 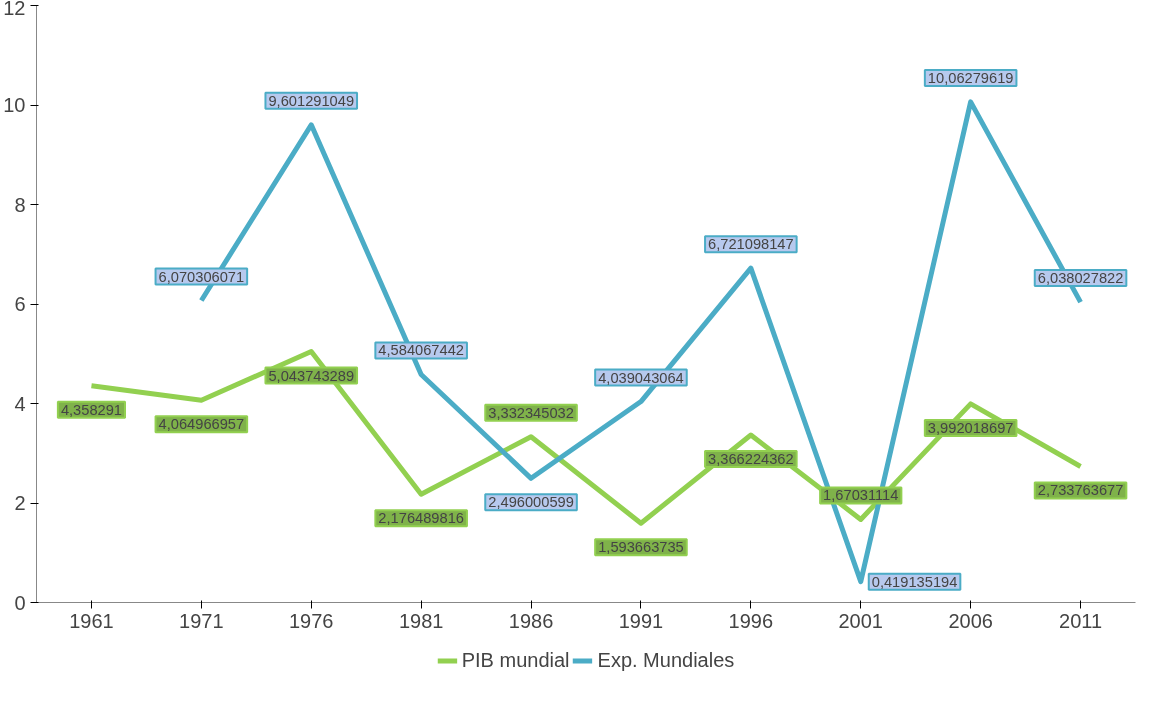 What do you see at coordinates (1080, 278) in the screenshot?
I see `data-label: 6,038027822` at bounding box center [1080, 278].